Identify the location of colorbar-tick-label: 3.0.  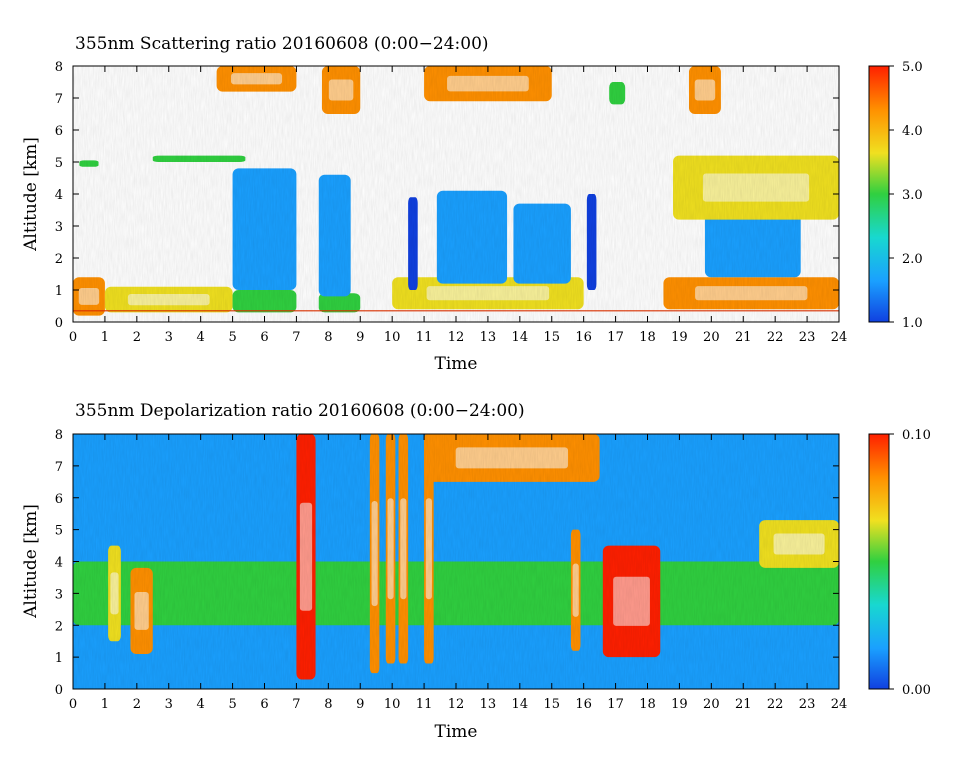
(912, 195).